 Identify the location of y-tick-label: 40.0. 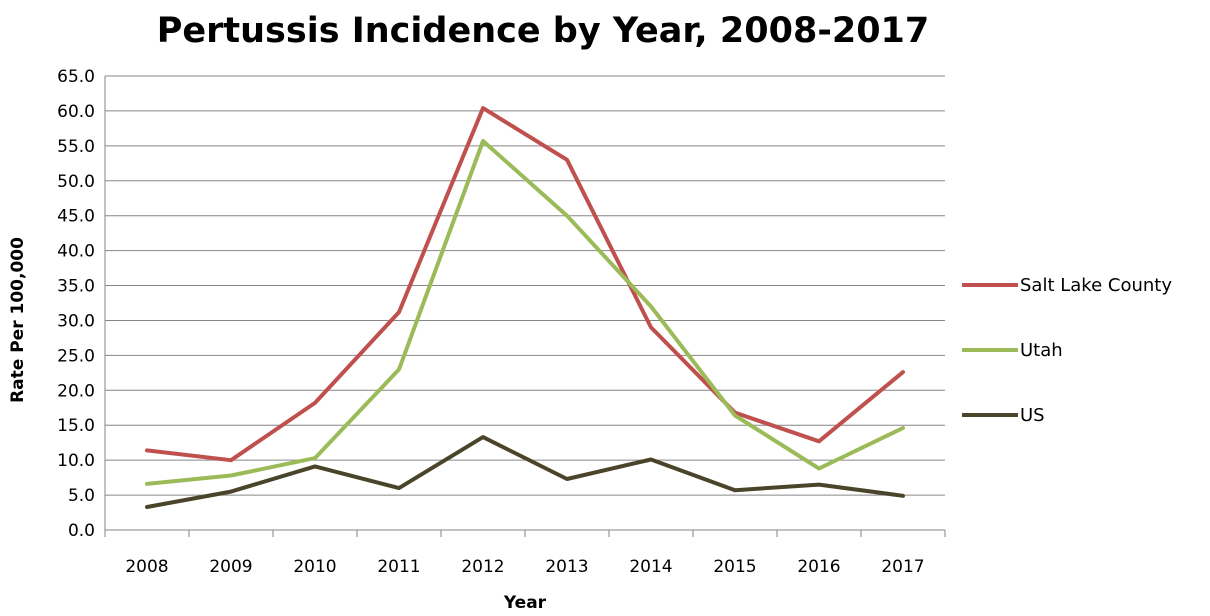
(76, 252).